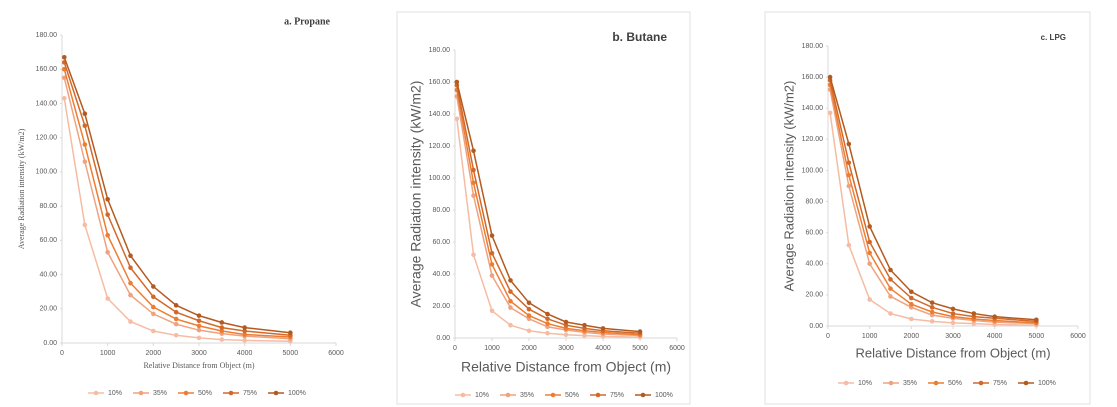 The image size is (1117, 407). What do you see at coordinates (814, 295) in the screenshot?
I see `y-tick-label: 20.00` at bounding box center [814, 295].